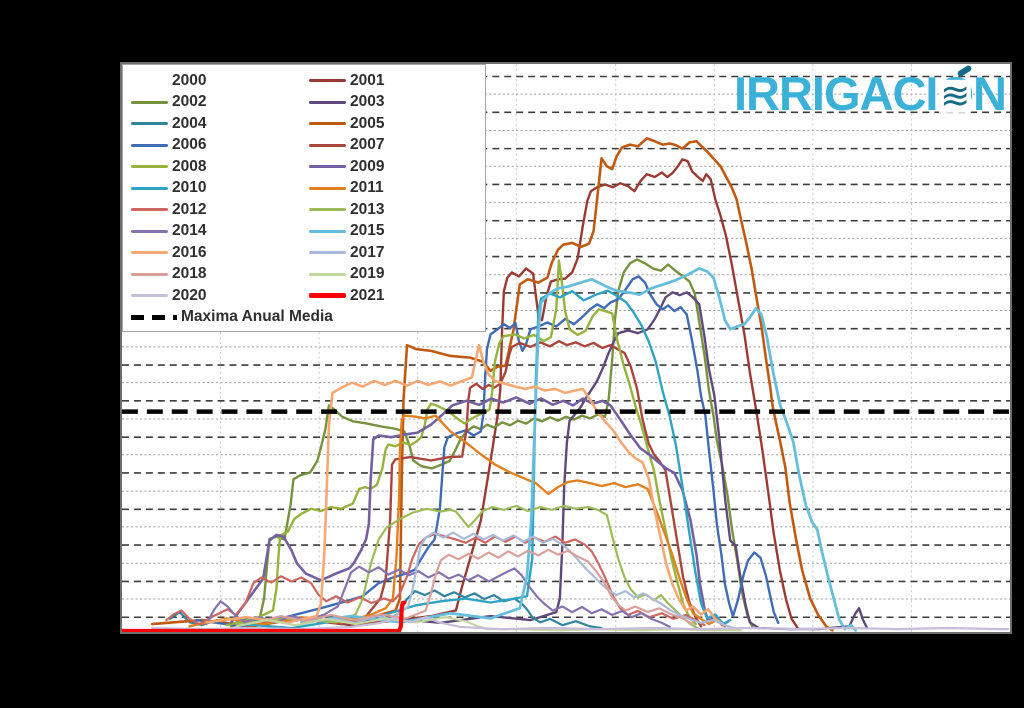 This screenshot has height=708, width=1024. What do you see at coordinates (367, 188) in the screenshot?
I see `legend-label: 2011` at bounding box center [367, 188].